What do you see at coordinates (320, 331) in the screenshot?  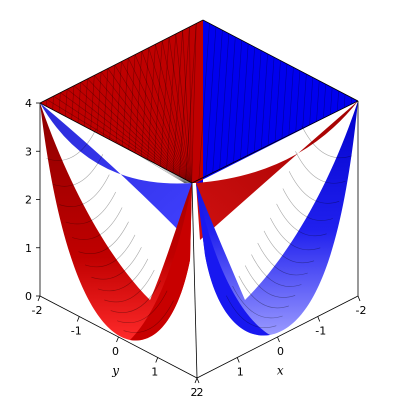 I see `x-tick-label: -1` at bounding box center [320, 331].